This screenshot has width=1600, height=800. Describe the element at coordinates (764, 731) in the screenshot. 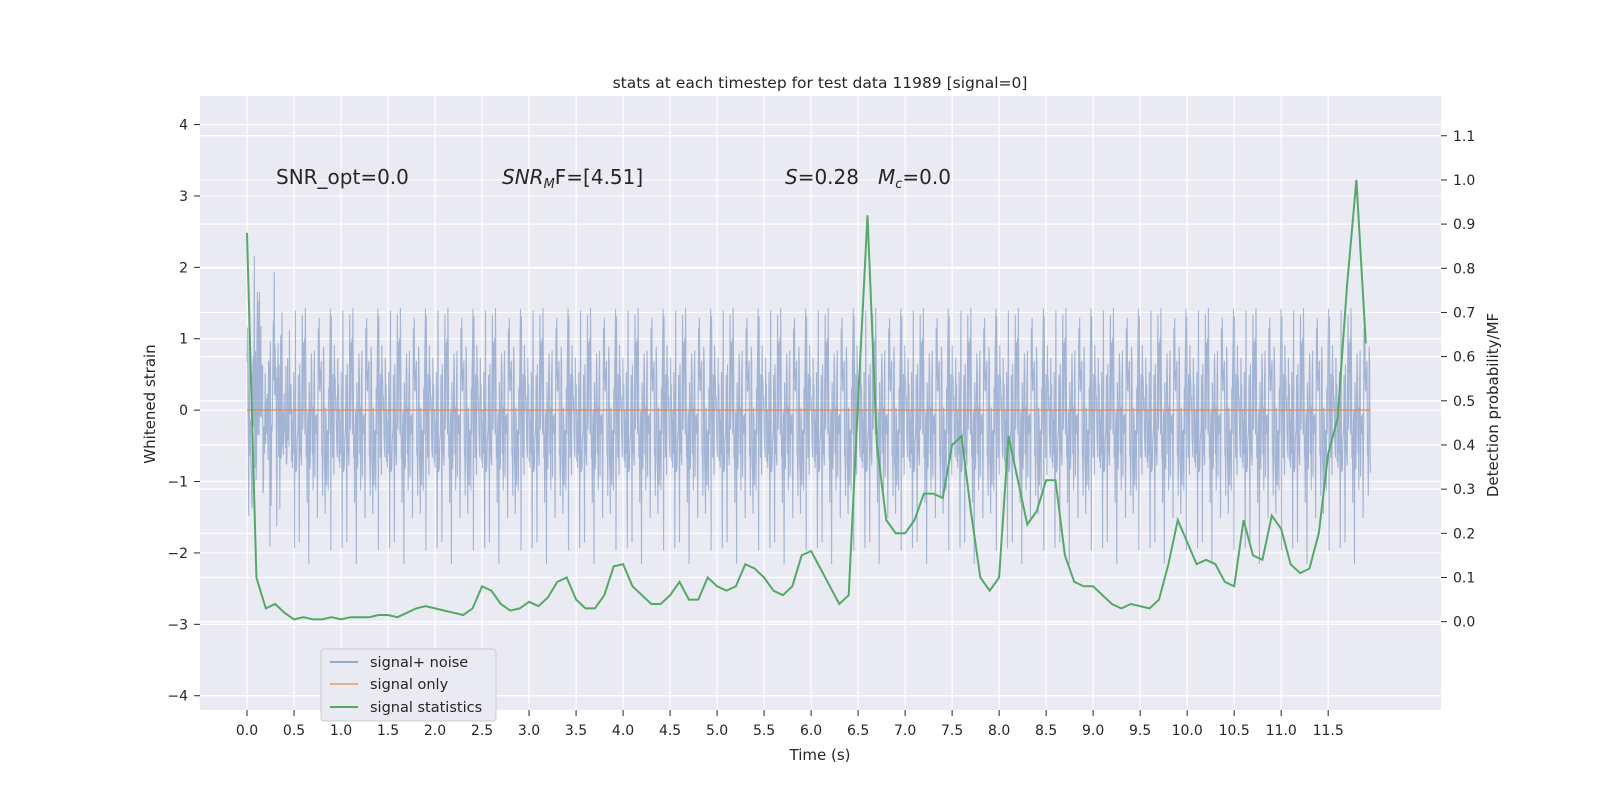

I see `x-tick-label: 5.5` at that location.